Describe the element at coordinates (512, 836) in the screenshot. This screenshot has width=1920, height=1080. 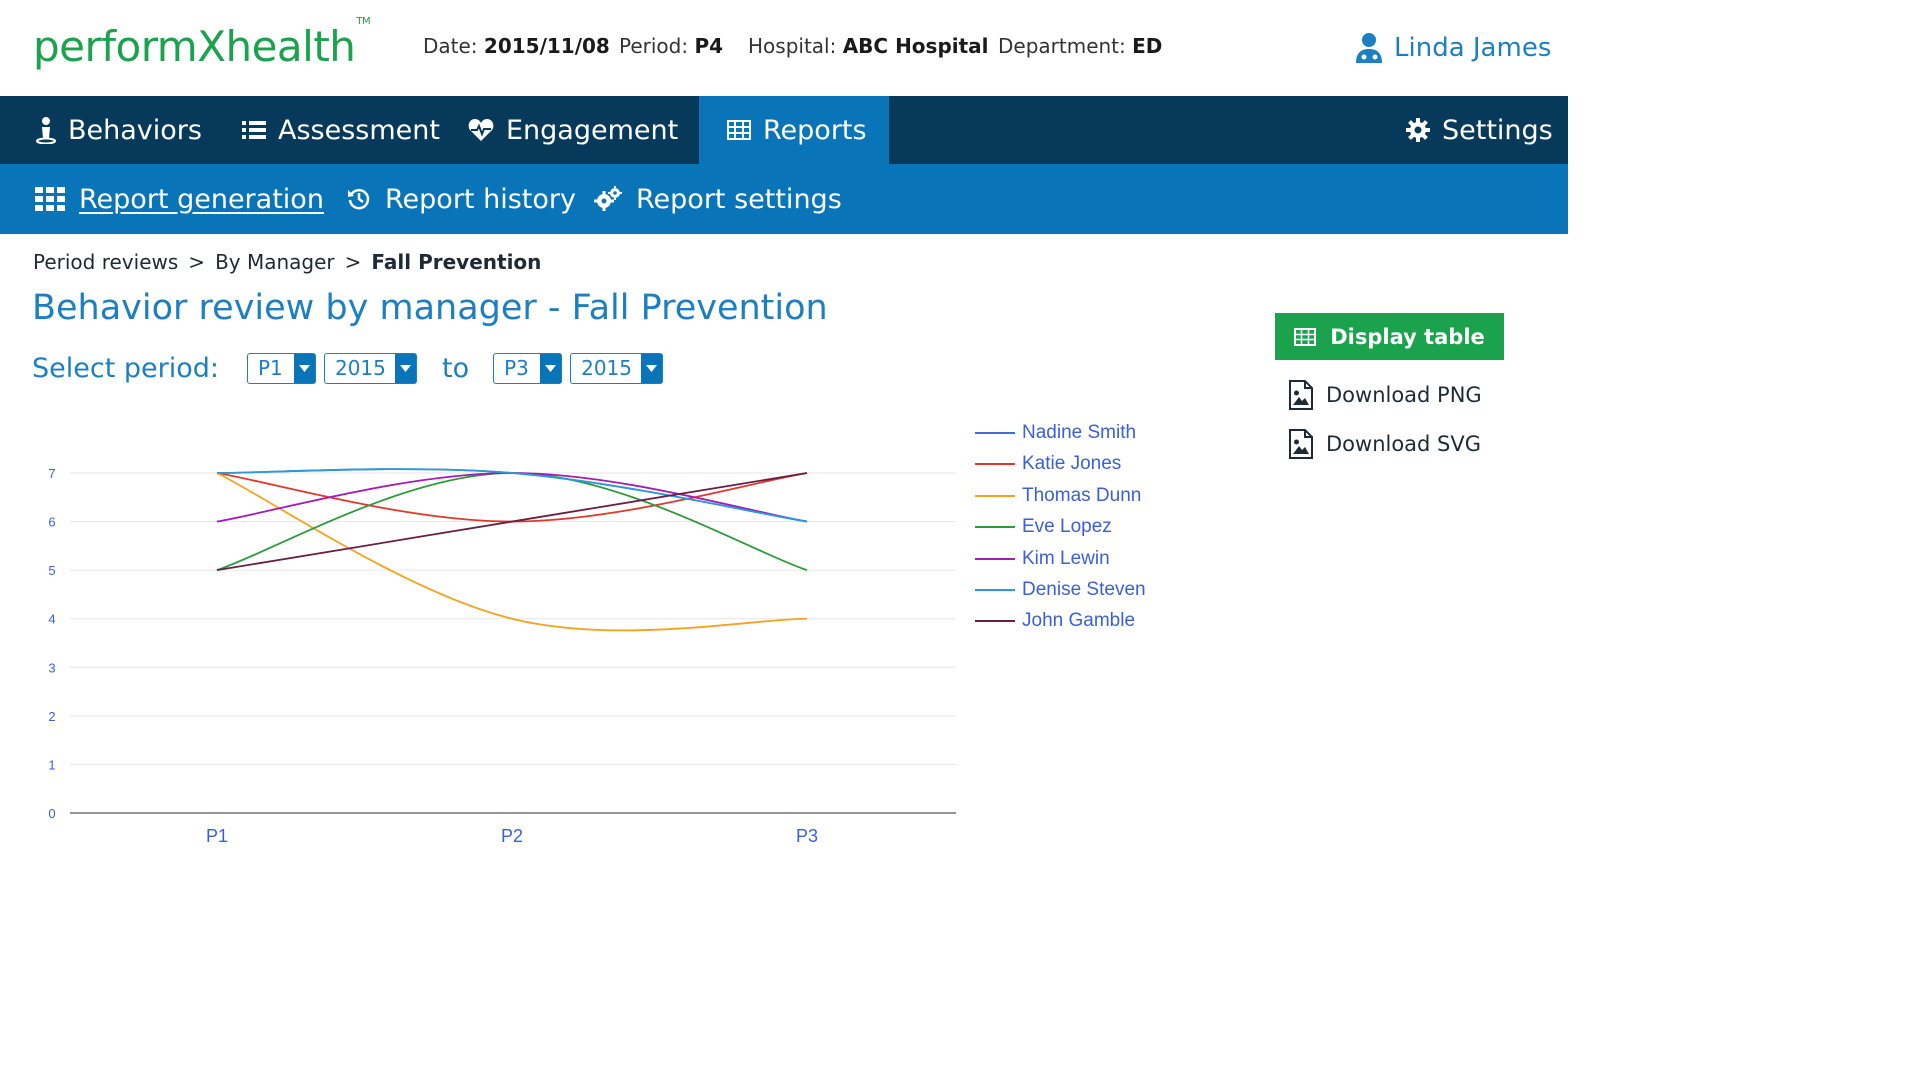
I see `x-tick-label: P2` at that location.